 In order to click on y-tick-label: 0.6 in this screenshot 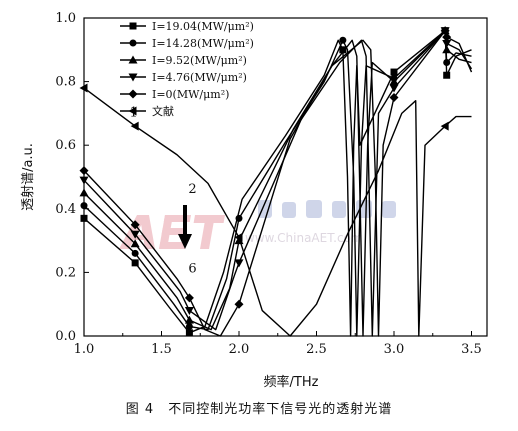, I will do `click(65, 145)`.